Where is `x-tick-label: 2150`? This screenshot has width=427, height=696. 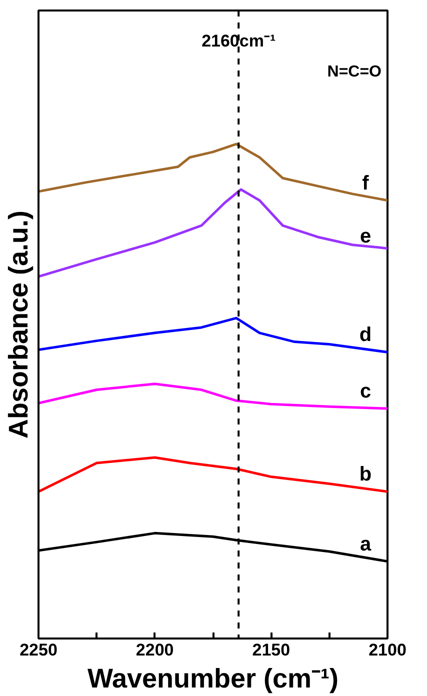 x-tick-label: 2150 is located at coordinates (271, 650).